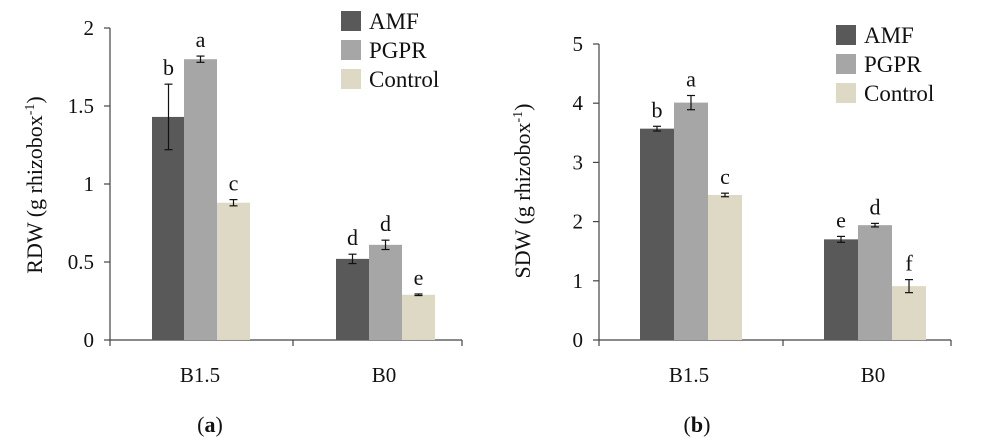 The width and height of the screenshot is (987, 447). What do you see at coordinates (522, 190) in the screenshot?
I see `y-axis-label: SDW (g rhizobox-1)` at bounding box center [522, 190].